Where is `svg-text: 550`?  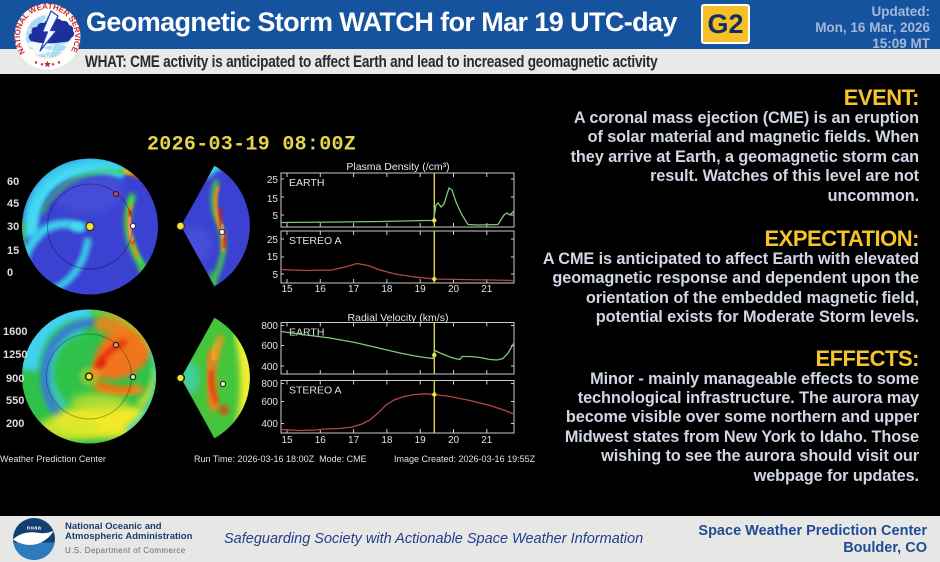 svg-text: 550 is located at coordinates (15, 401).